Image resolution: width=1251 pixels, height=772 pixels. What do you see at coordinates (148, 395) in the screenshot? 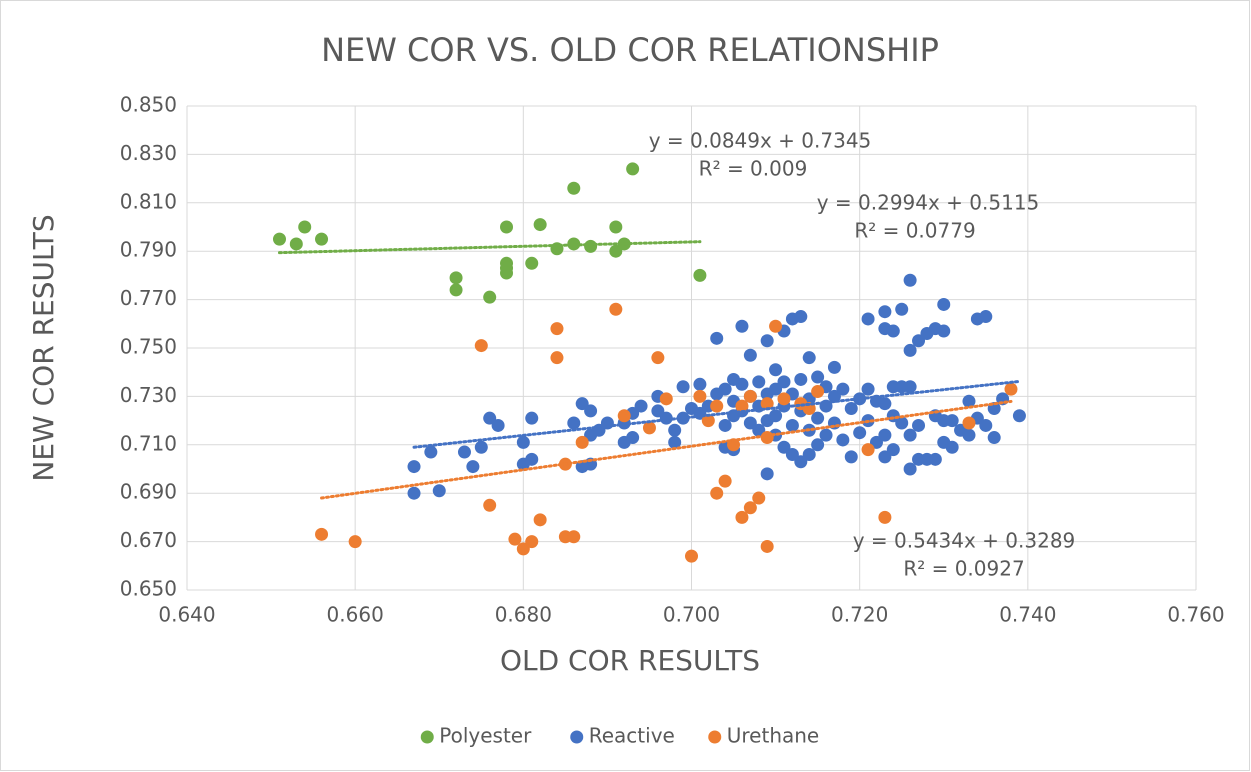
I see `y-tick-label: 0.730` at bounding box center [148, 395].